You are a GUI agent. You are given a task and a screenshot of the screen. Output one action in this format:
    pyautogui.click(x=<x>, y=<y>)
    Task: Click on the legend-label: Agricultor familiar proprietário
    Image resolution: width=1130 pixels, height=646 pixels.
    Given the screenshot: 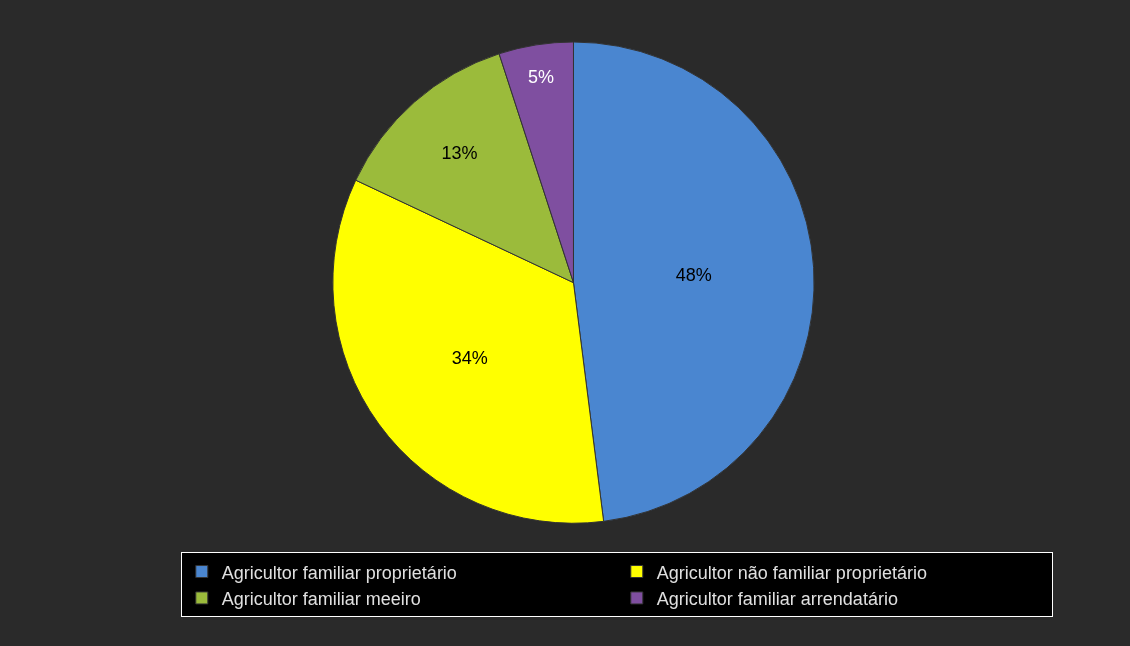 What is the action you would take?
    pyautogui.click(x=339, y=572)
    